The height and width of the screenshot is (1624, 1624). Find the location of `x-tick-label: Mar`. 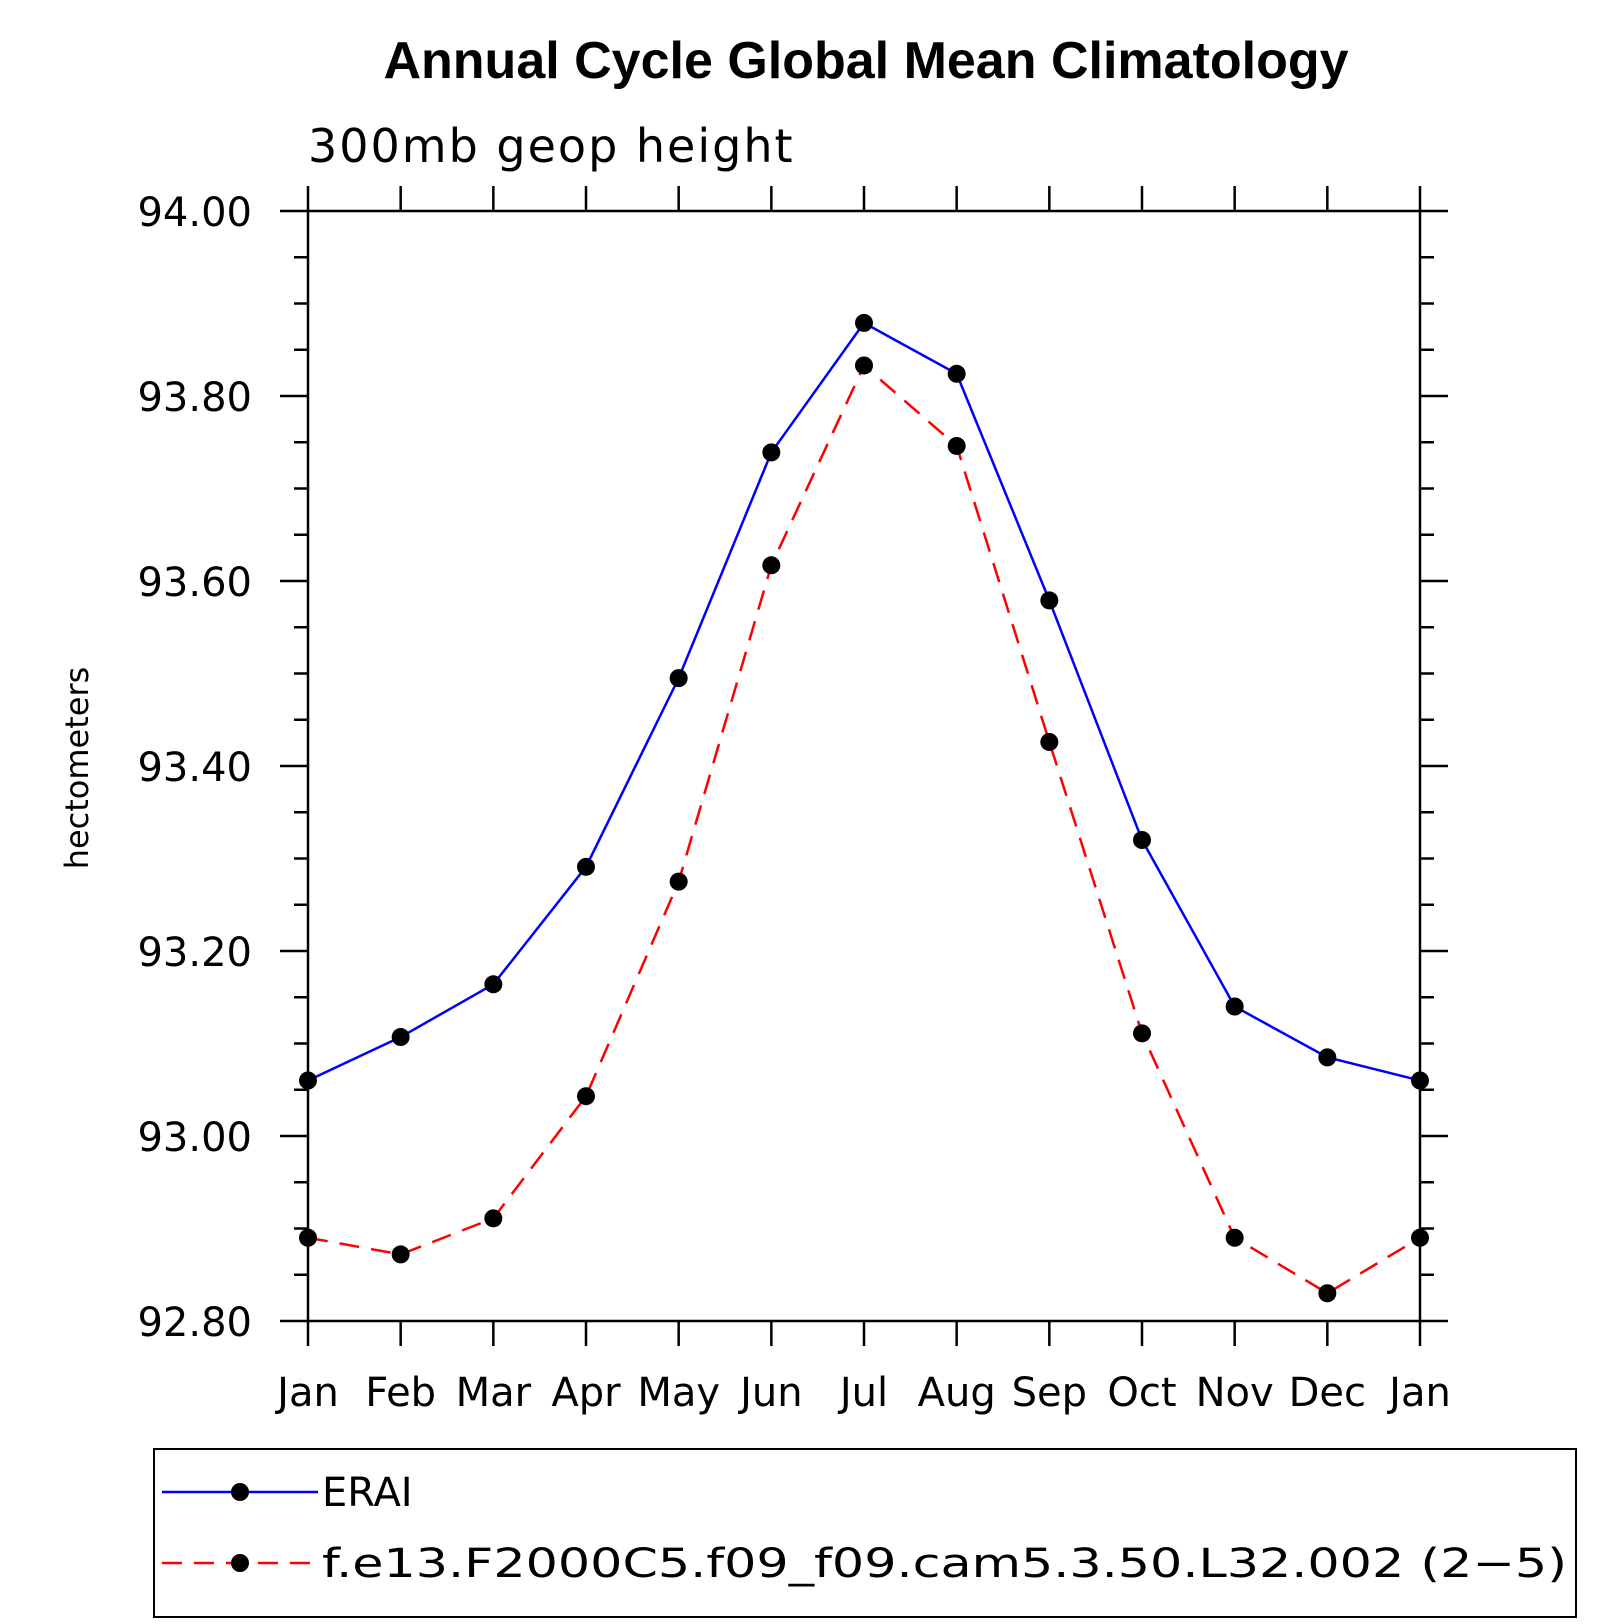

x-tick-label: Mar is located at coordinates (494, 1393).